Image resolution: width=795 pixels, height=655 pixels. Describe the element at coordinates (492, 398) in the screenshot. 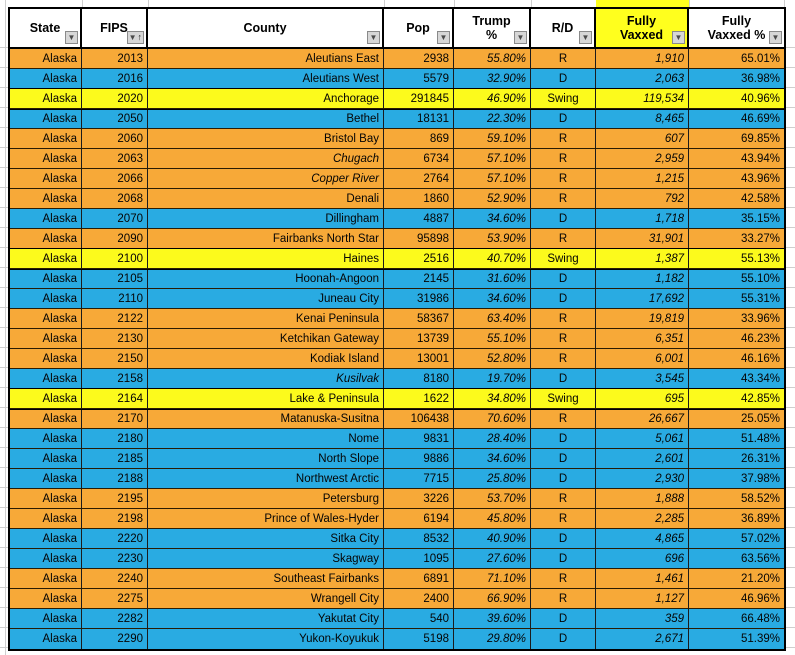

I see `cell-trump: 34.80%` at that location.